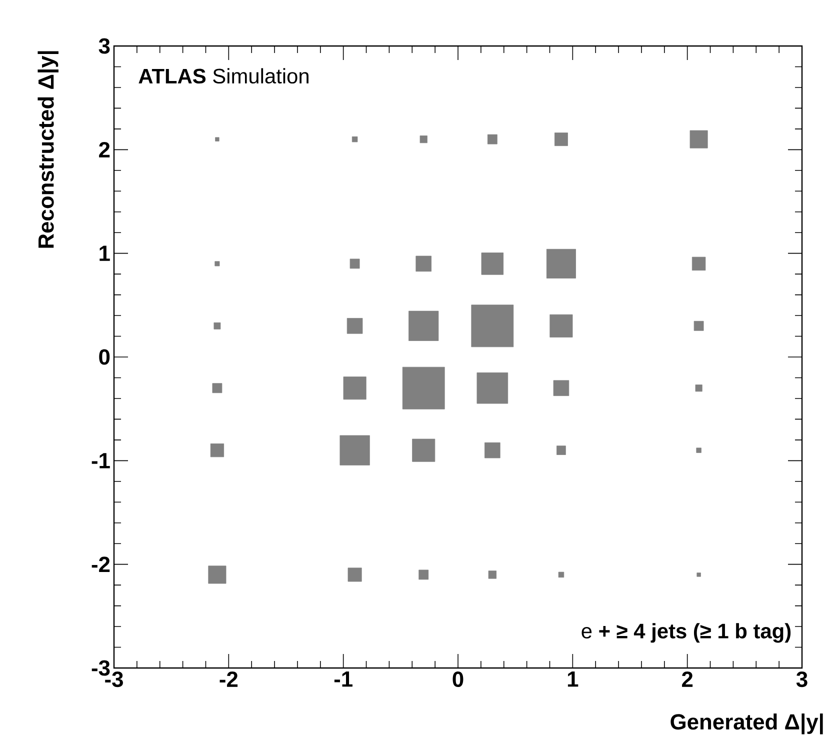 The width and height of the screenshot is (829, 755). I want to click on annotation: ATLAS Simulation, so click(223, 76).